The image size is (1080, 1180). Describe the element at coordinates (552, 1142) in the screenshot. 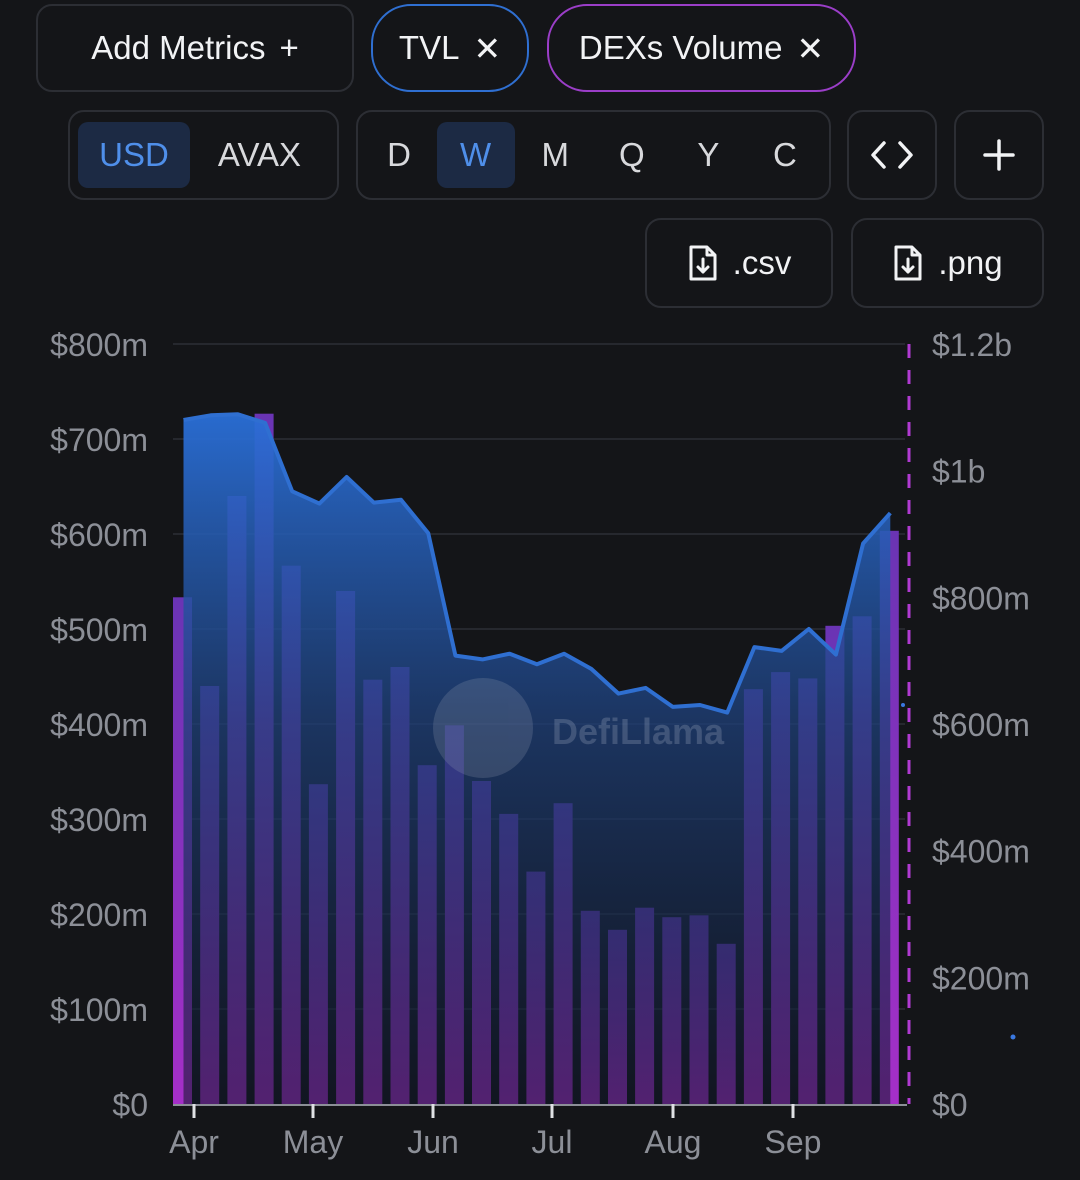

I see `x-axis-tick: Jul` at that location.